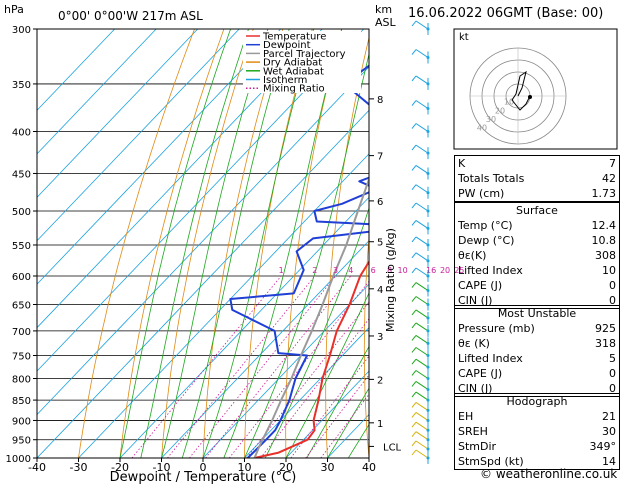  What do you see at coordinates (481, 193) in the screenshot?
I see `row-label: PW (cm)` at bounding box center [481, 193].